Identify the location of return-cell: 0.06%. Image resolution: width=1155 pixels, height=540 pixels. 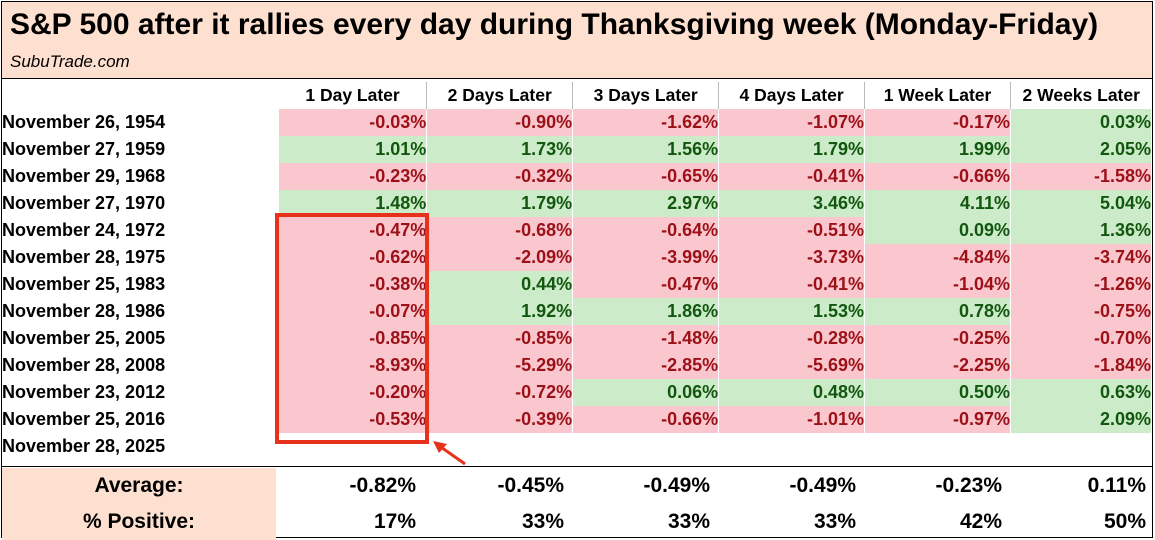
(646, 392).